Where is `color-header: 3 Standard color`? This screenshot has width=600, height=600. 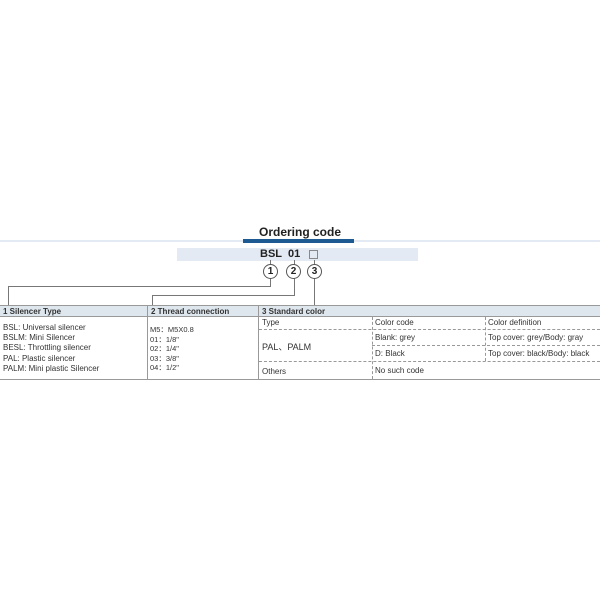
color-header: 3 Standard color is located at coordinates (429, 311).